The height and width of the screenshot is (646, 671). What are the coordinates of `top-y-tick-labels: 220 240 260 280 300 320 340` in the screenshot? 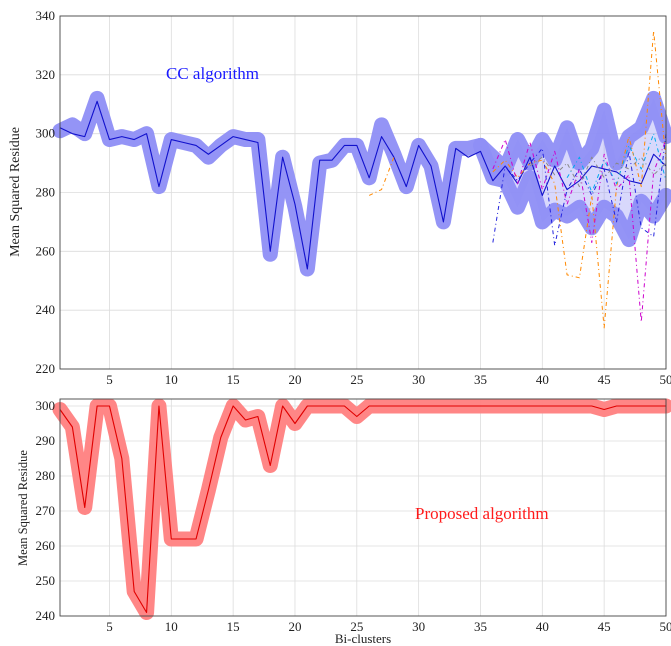 It's located at (46, 192).